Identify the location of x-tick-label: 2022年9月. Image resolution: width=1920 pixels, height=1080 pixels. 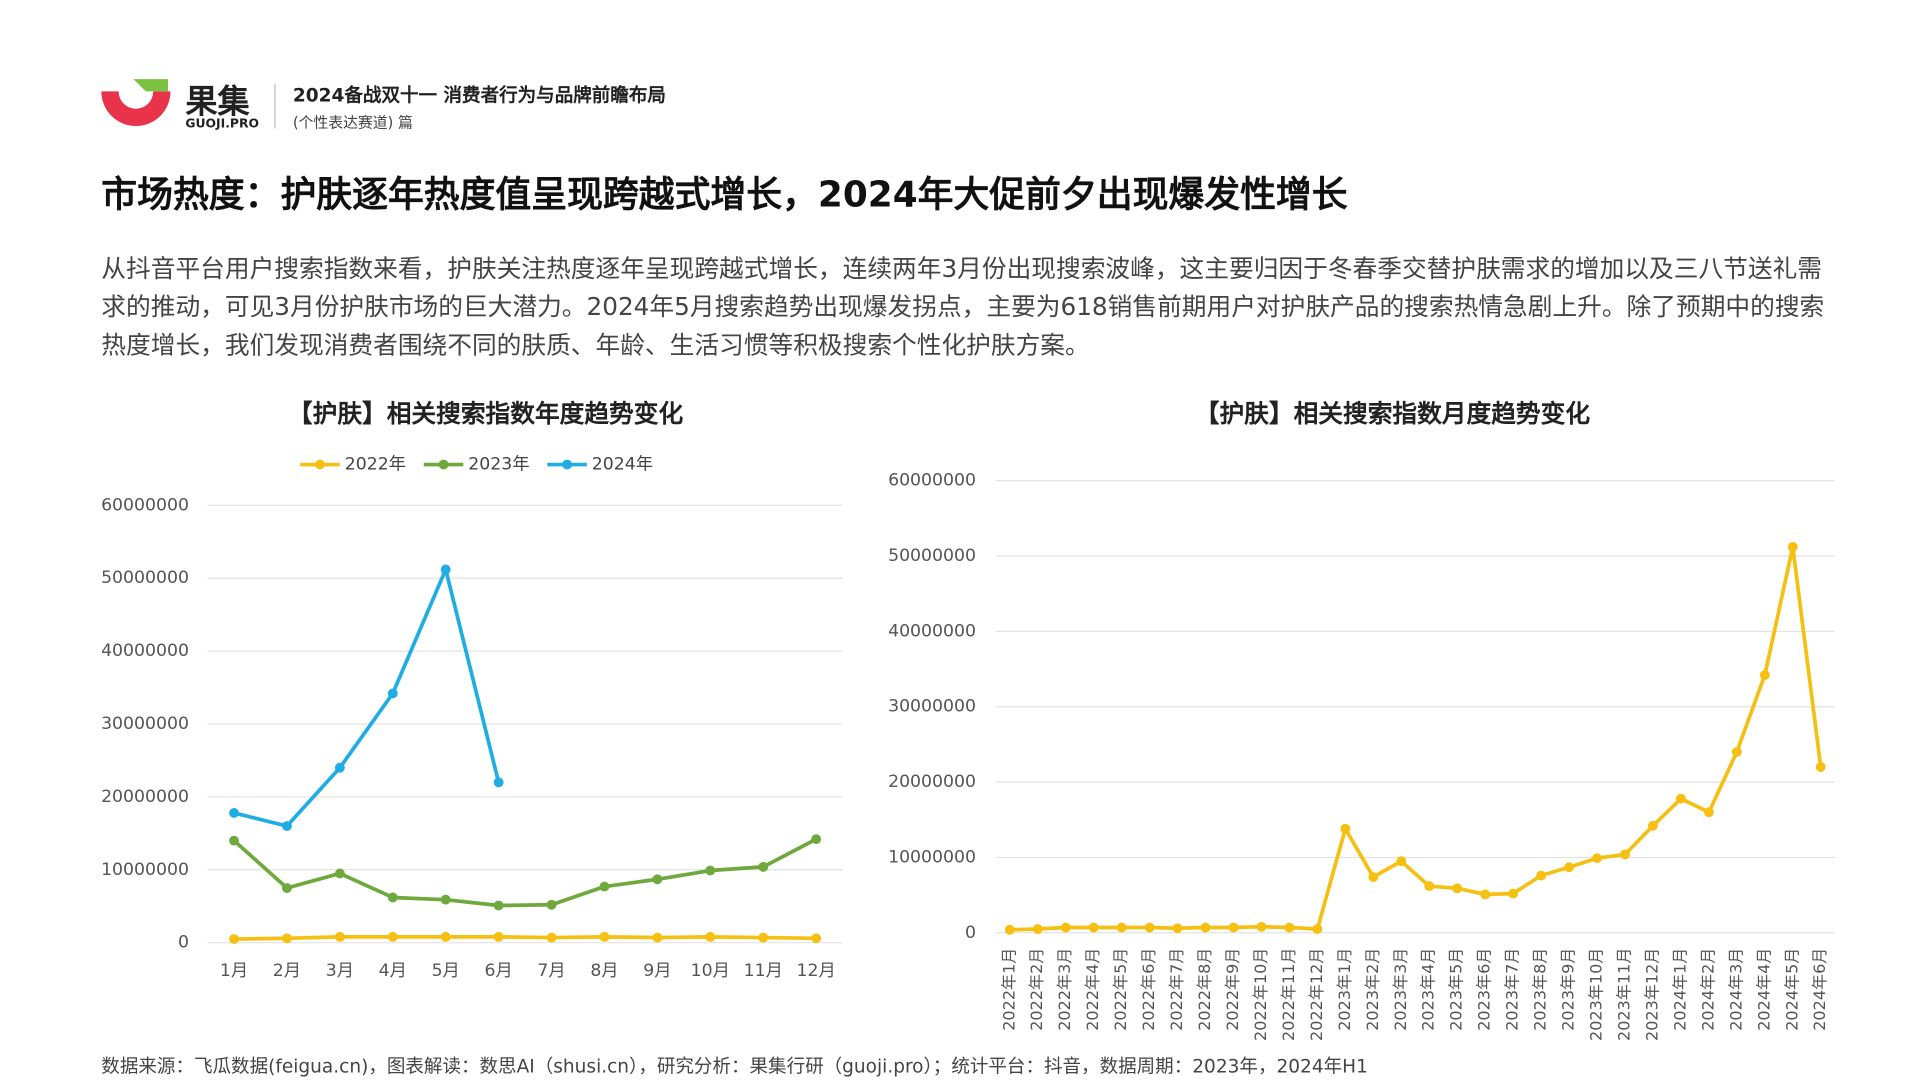
(1232, 989).